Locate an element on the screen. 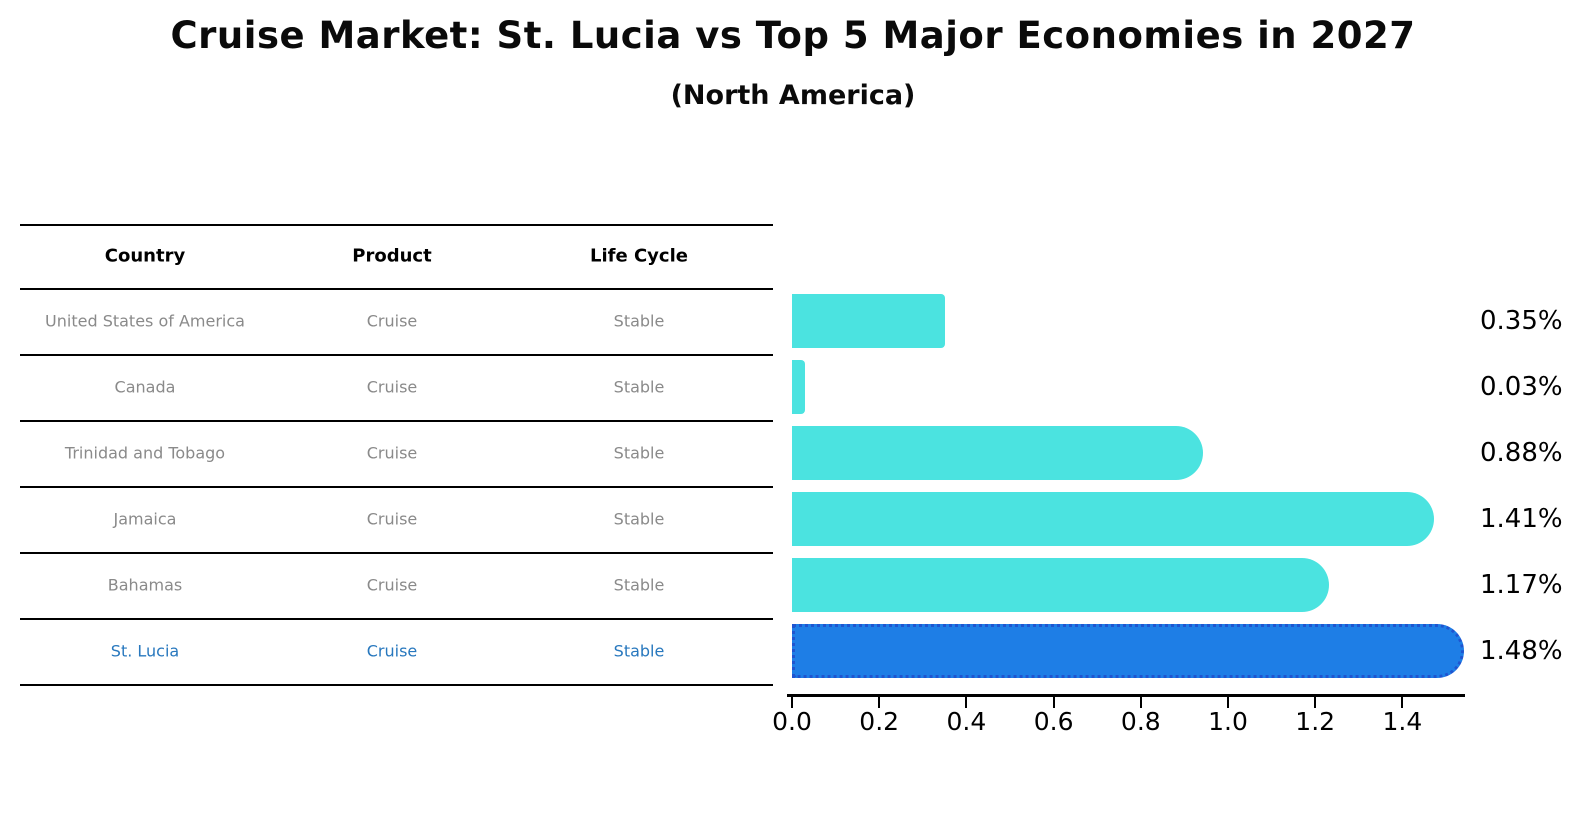 This screenshot has height=823, width=1586. x-tick-label: 0.4 is located at coordinates (966, 721).